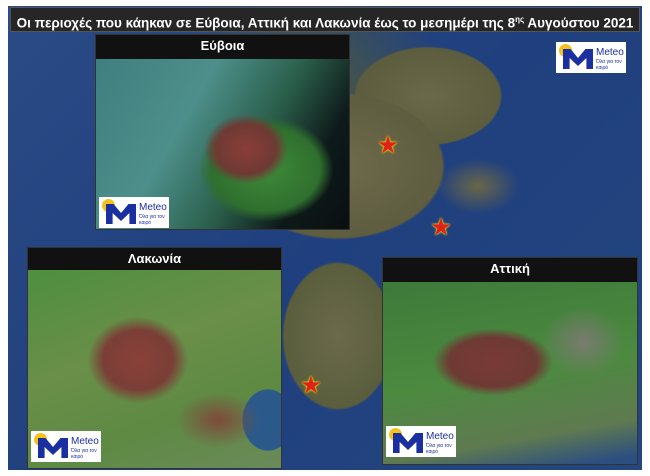  Describe the element at coordinates (520, 19) in the screenshot. I see `title-superscript: ης` at that location.